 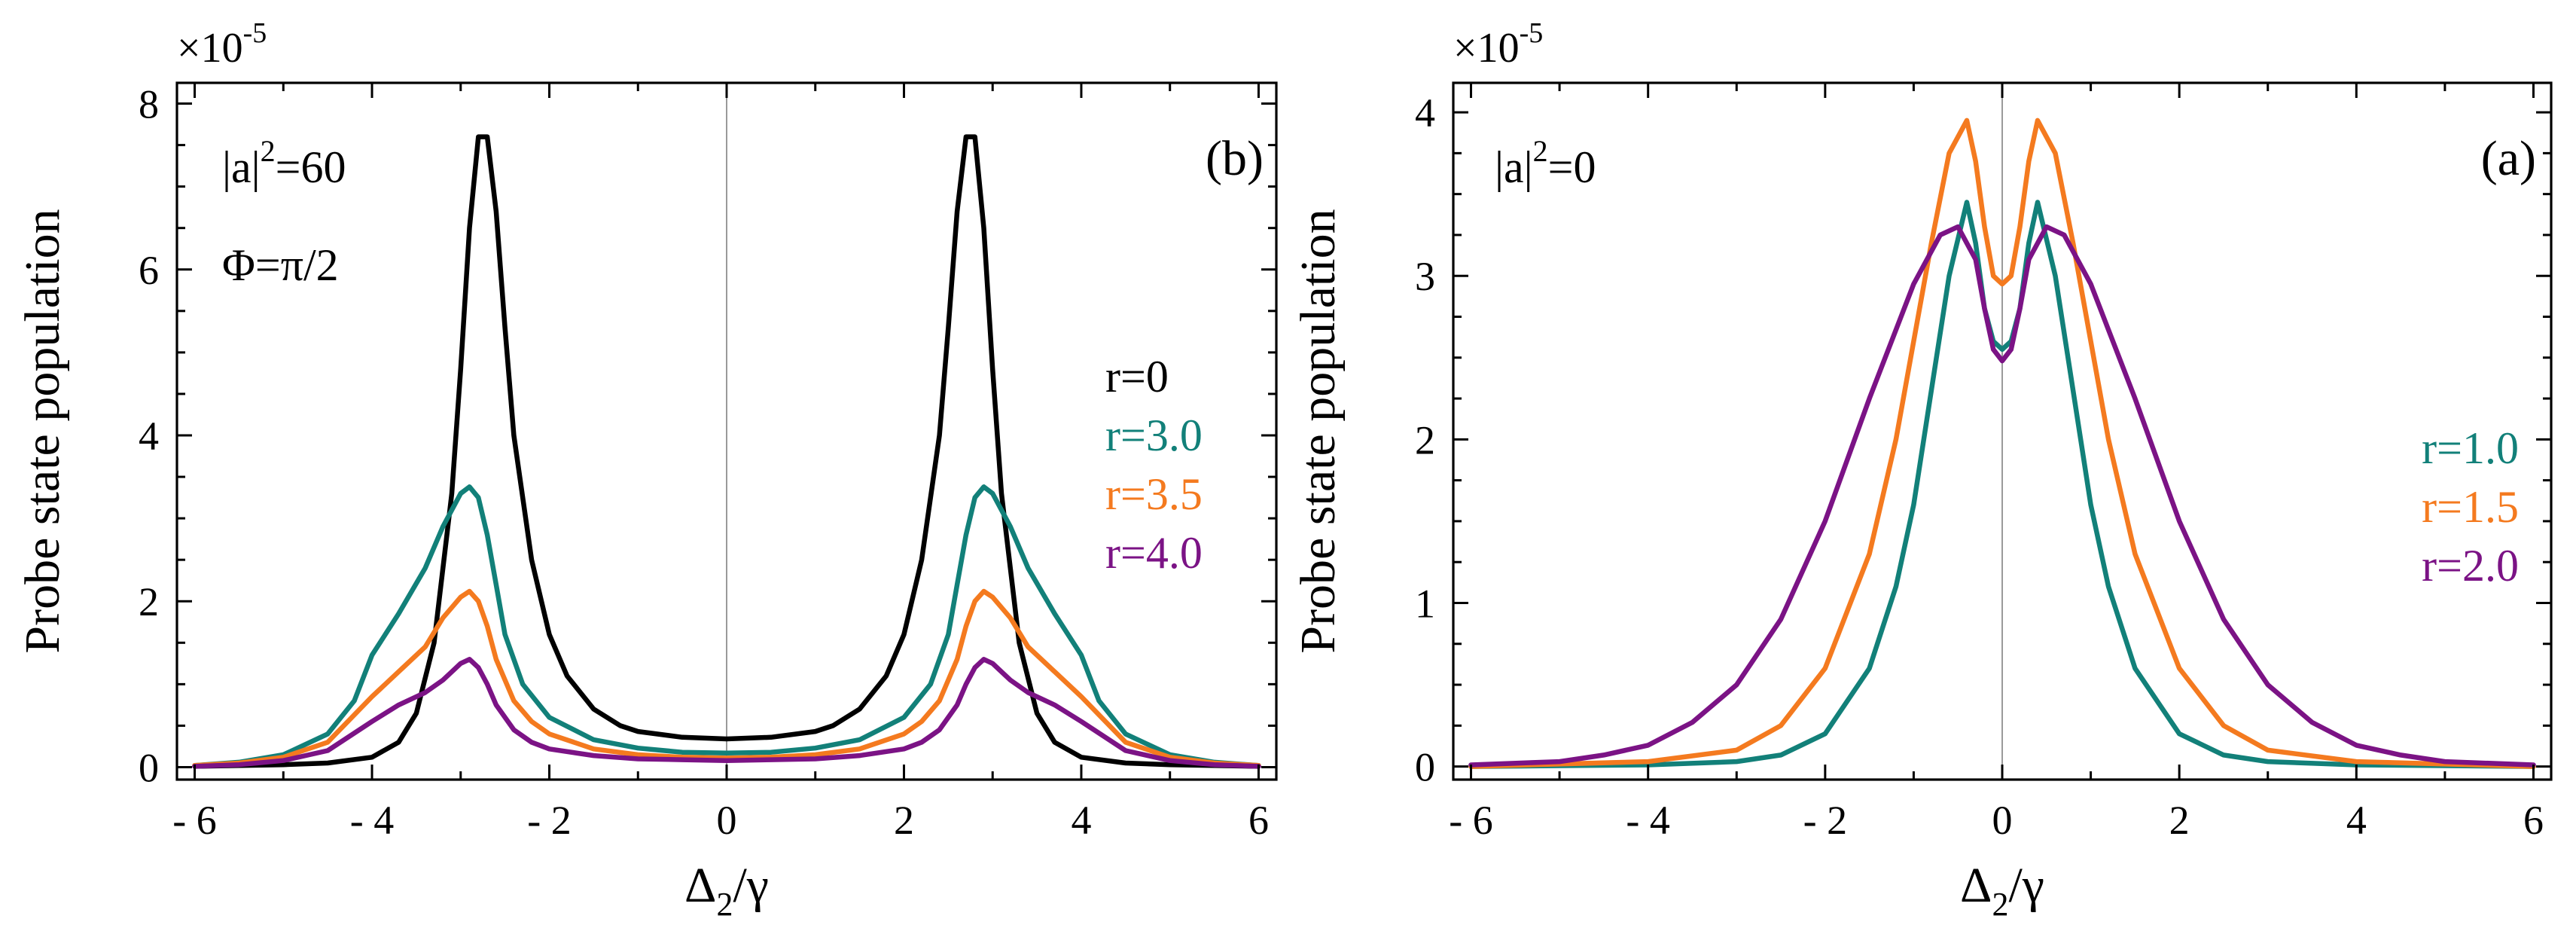 I want to click on right-y-tick-label: 4, so click(x=1425, y=113).